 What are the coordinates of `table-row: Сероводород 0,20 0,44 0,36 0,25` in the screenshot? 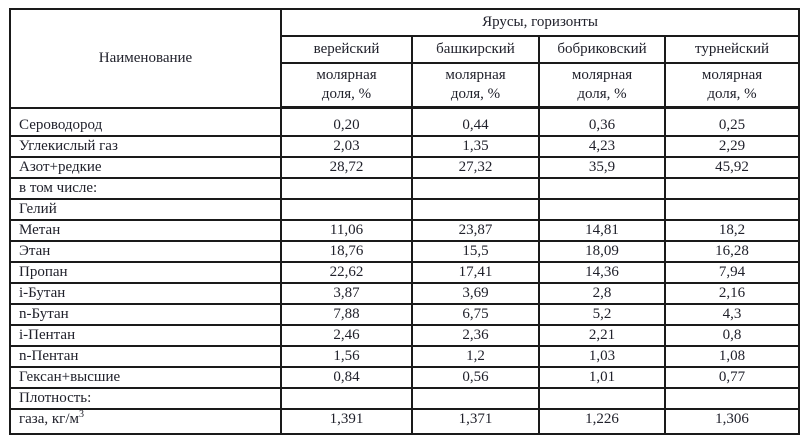 It's located at (405, 121).